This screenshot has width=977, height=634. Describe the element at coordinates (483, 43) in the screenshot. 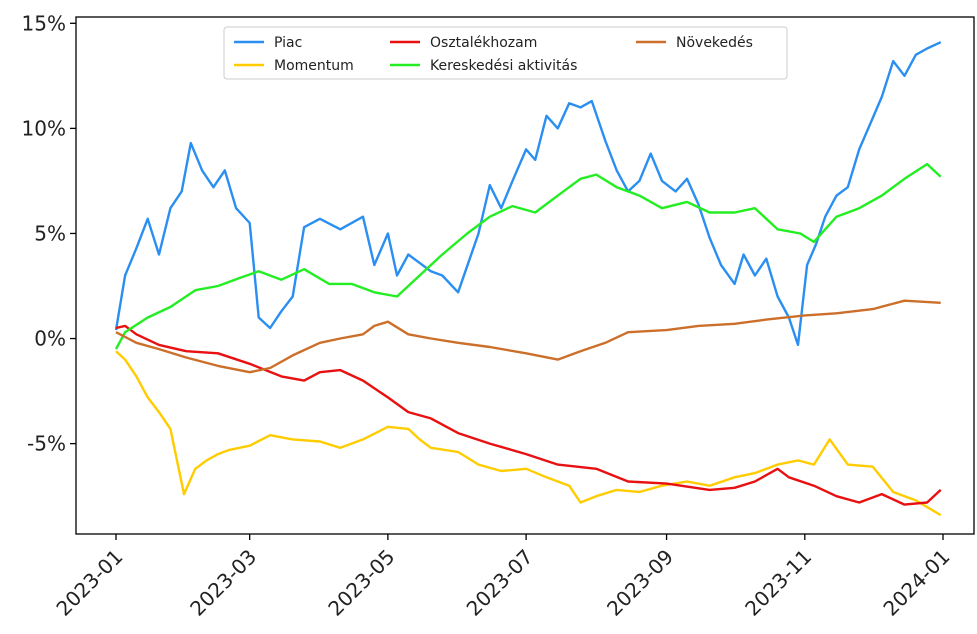

I see `legend-label: Osztalékhozam` at that location.